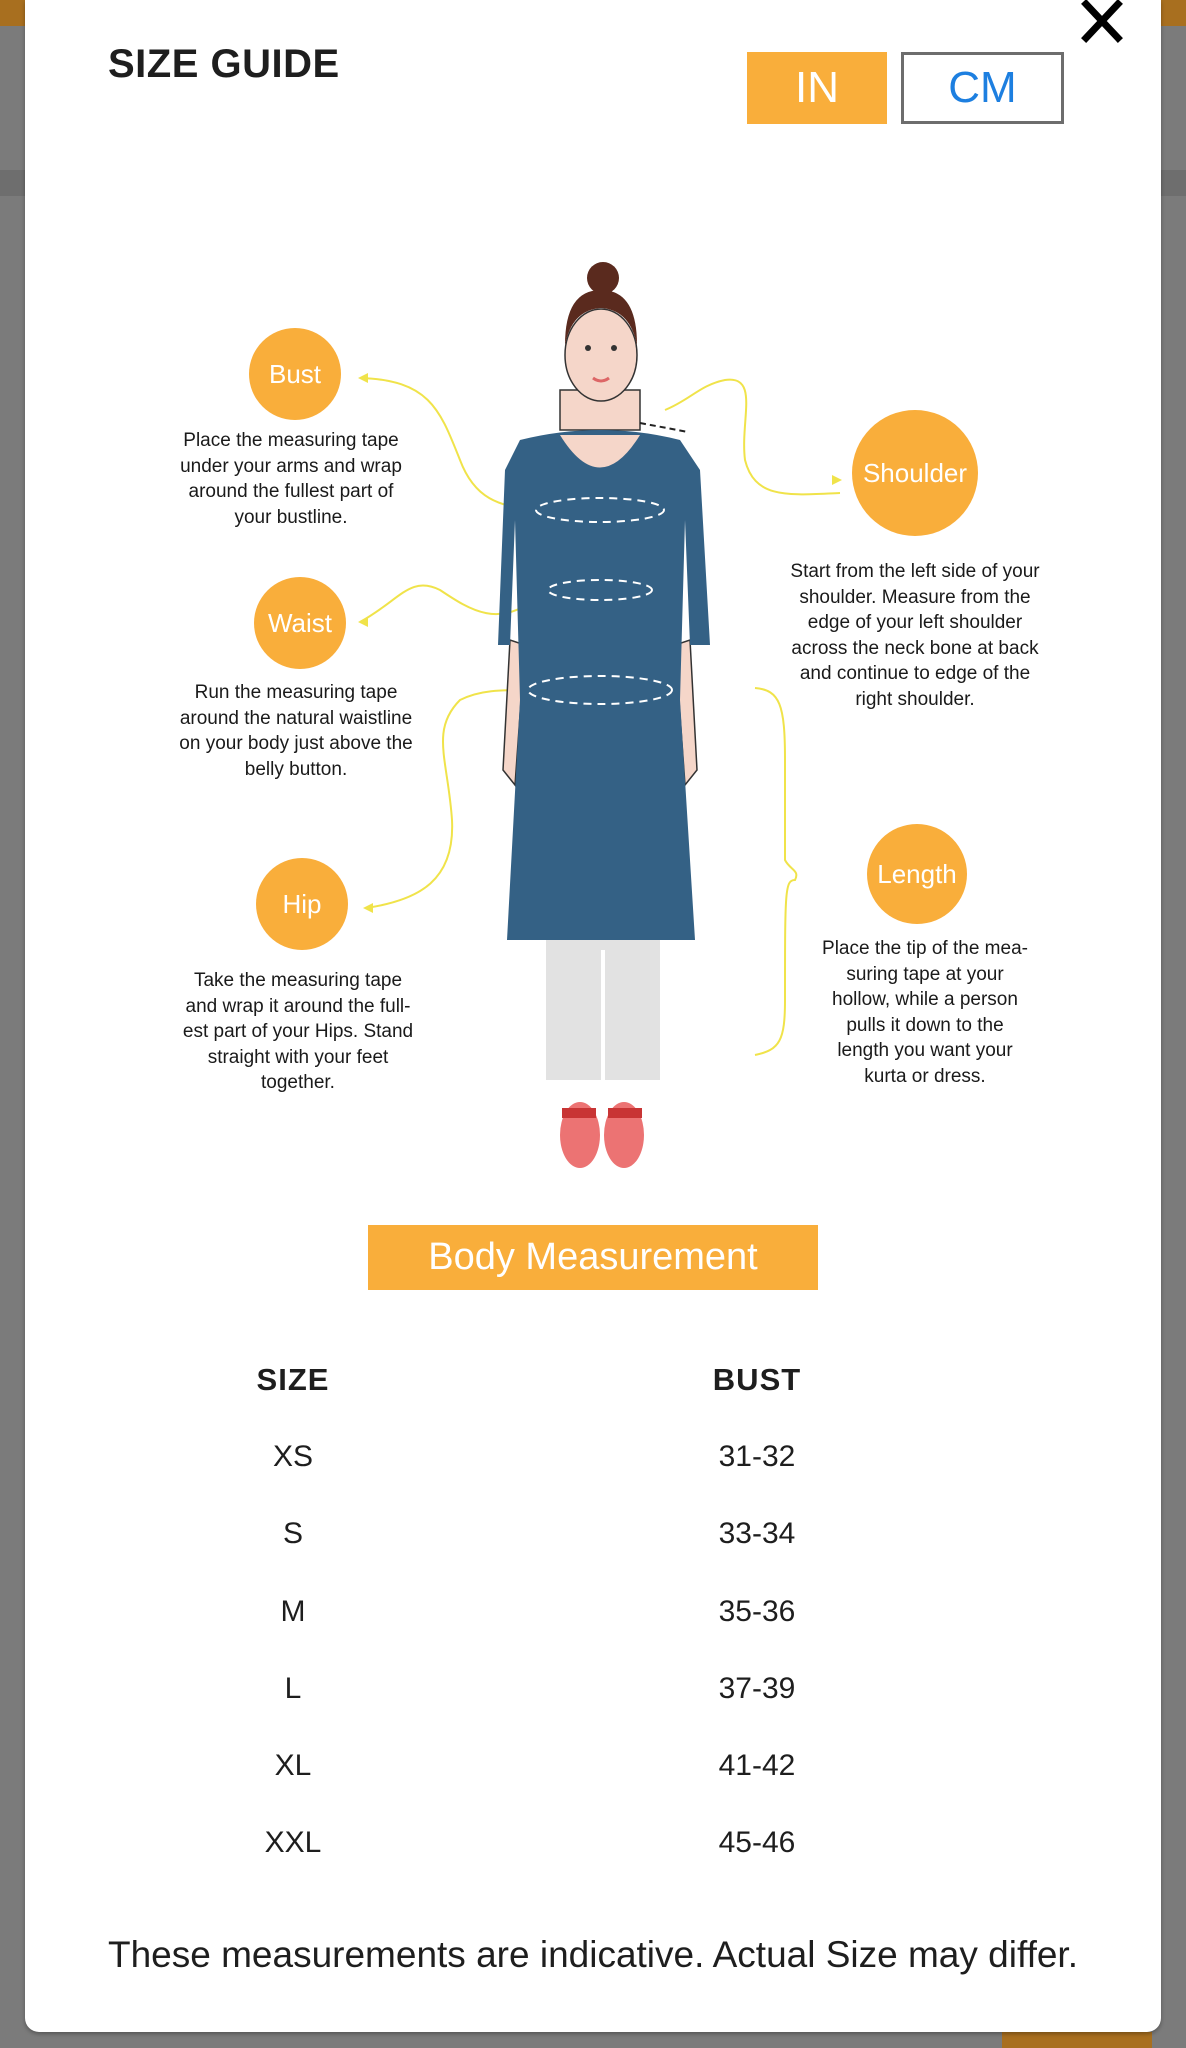  What do you see at coordinates (293, 1842) in the screenshot?
I see `size-cell: XXL` at bounding box center [293, 1842].